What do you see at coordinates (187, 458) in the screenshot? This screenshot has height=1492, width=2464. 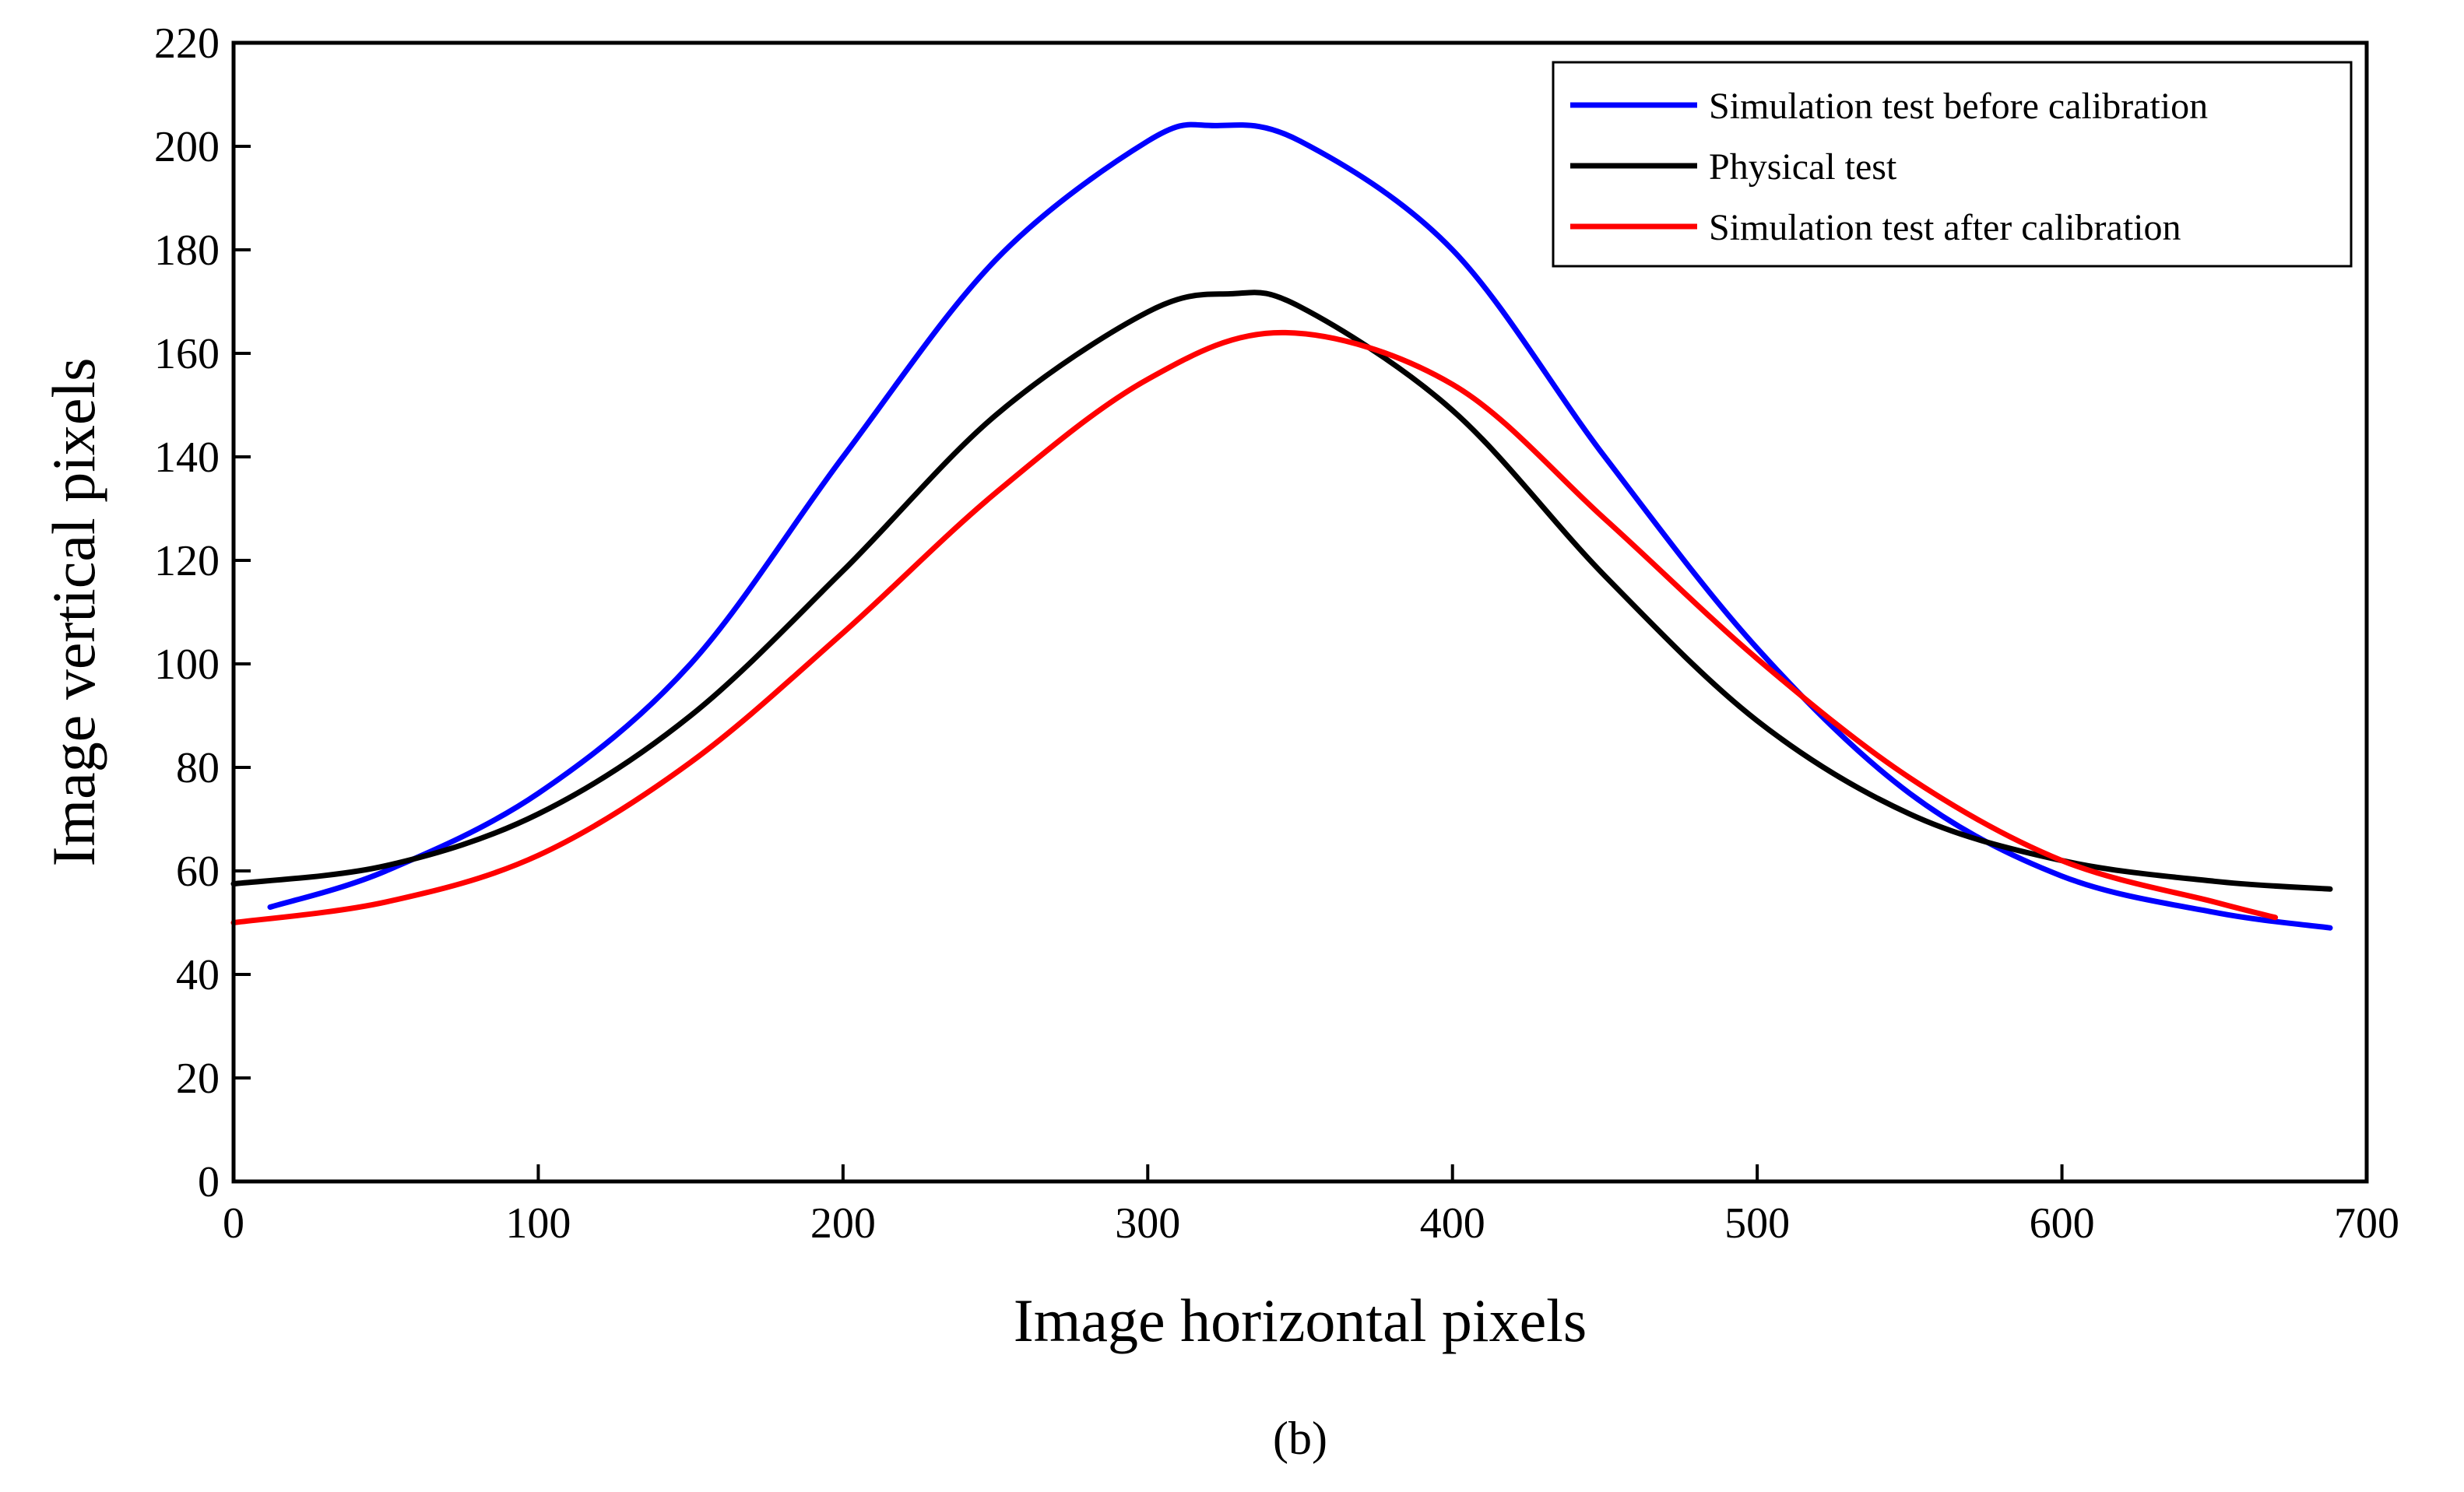 I see `y-tick-label: 140` at bounding box center [187, 458].